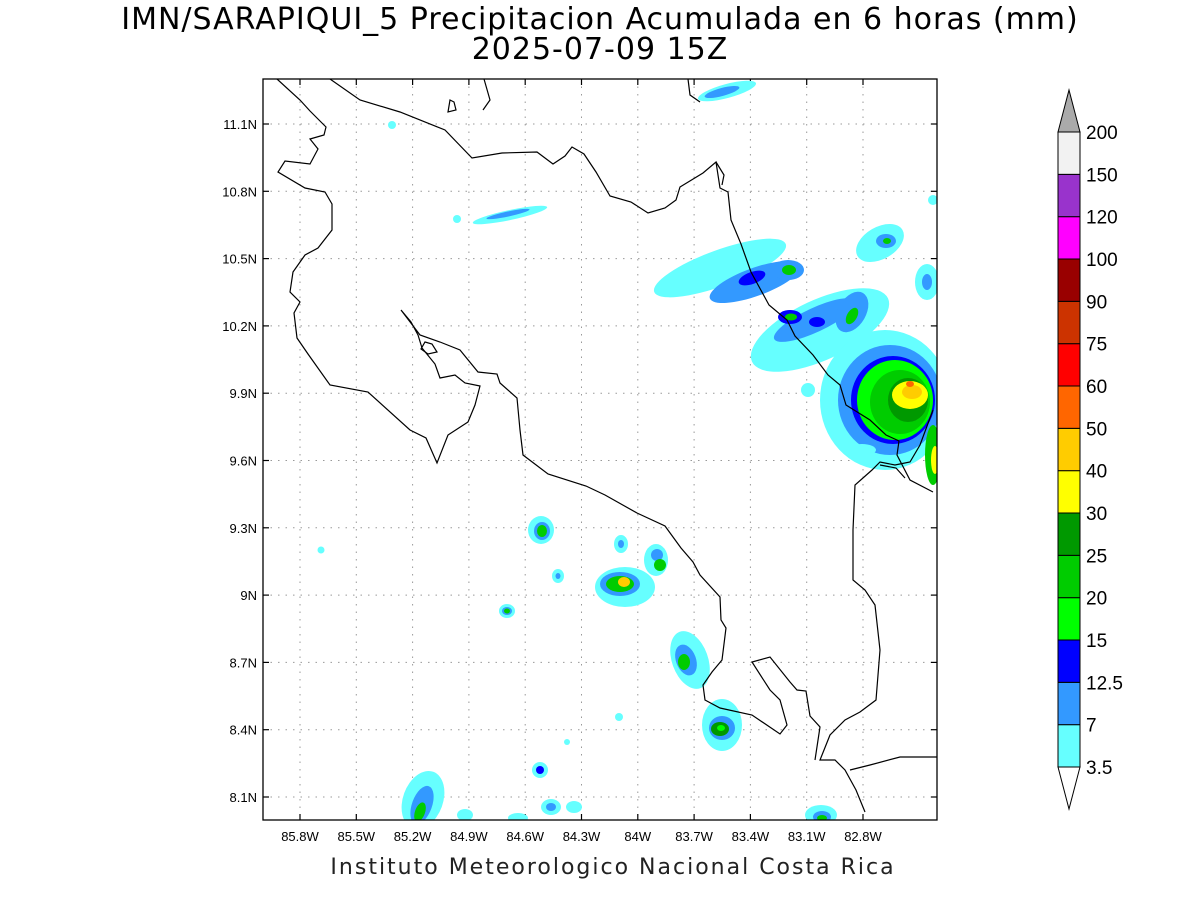 This screenshot has width=1200, height=900. What do you see at coordinates (1102, 175) in the screenshot?
I see `colorbar-label: 150` at bounding box center [1102, 175].